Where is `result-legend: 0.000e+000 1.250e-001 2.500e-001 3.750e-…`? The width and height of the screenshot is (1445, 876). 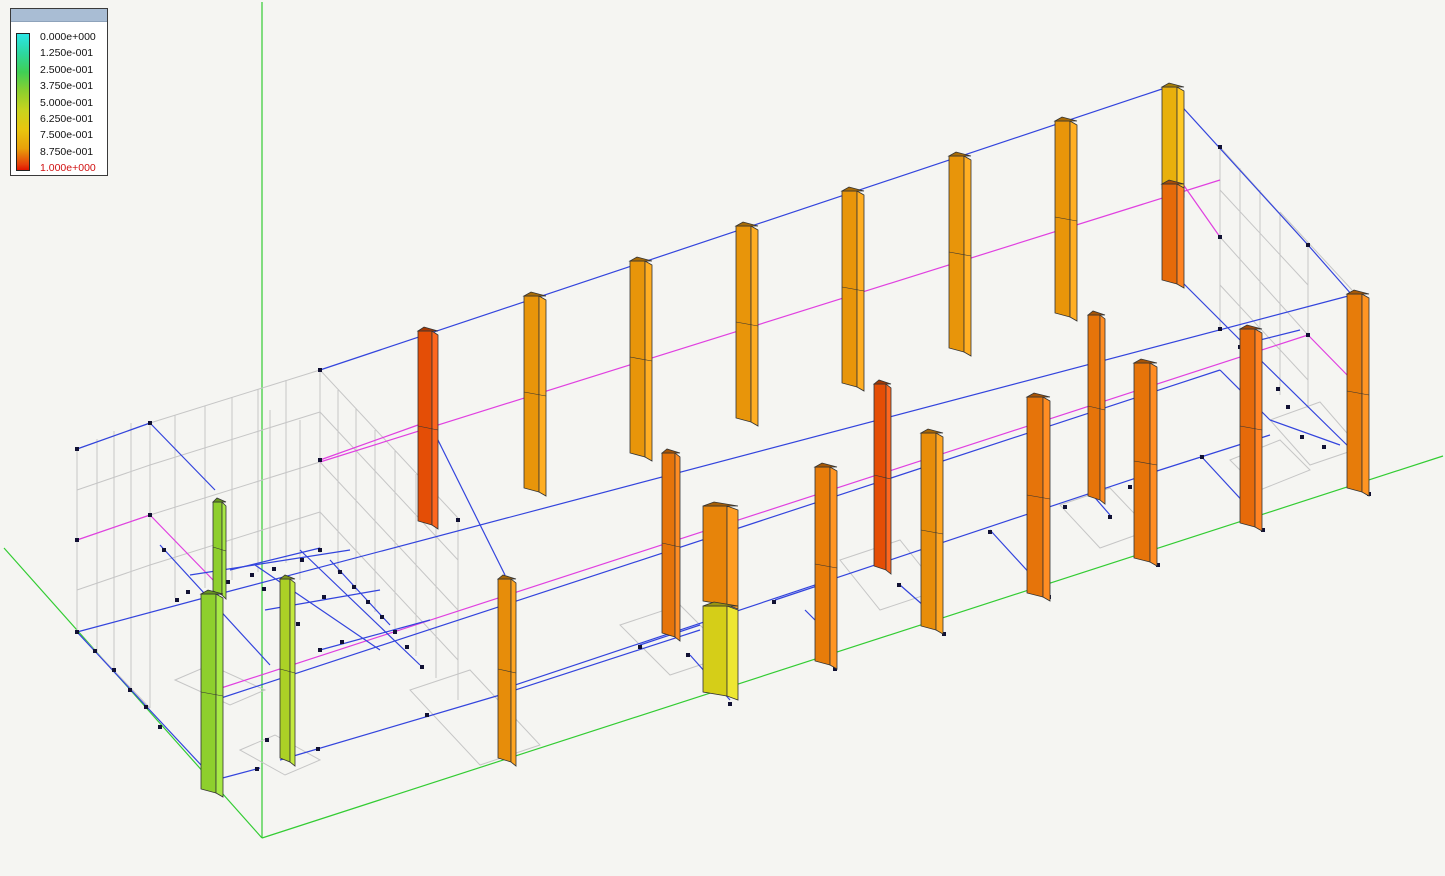 result-legend: 0.000e+000 1.250e-001 2.500e-001 3.750e-… is located at coordinates (59, 92).